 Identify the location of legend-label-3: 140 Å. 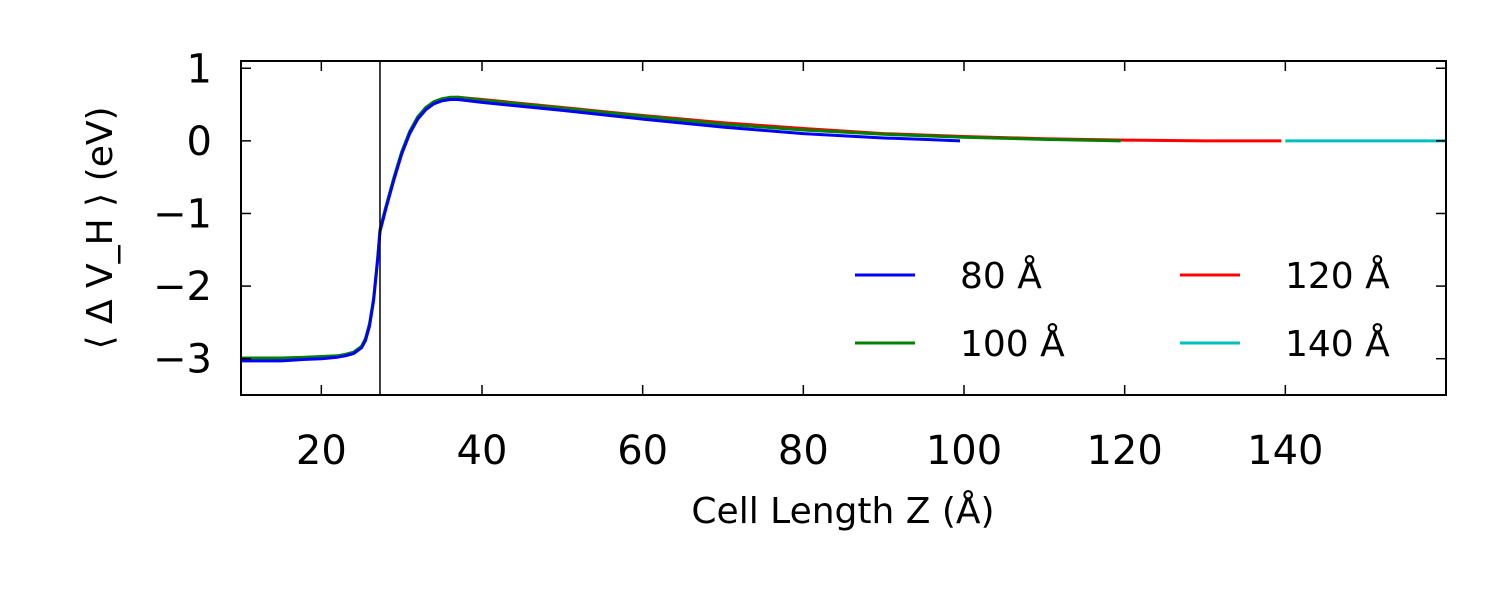
(1337, 343).